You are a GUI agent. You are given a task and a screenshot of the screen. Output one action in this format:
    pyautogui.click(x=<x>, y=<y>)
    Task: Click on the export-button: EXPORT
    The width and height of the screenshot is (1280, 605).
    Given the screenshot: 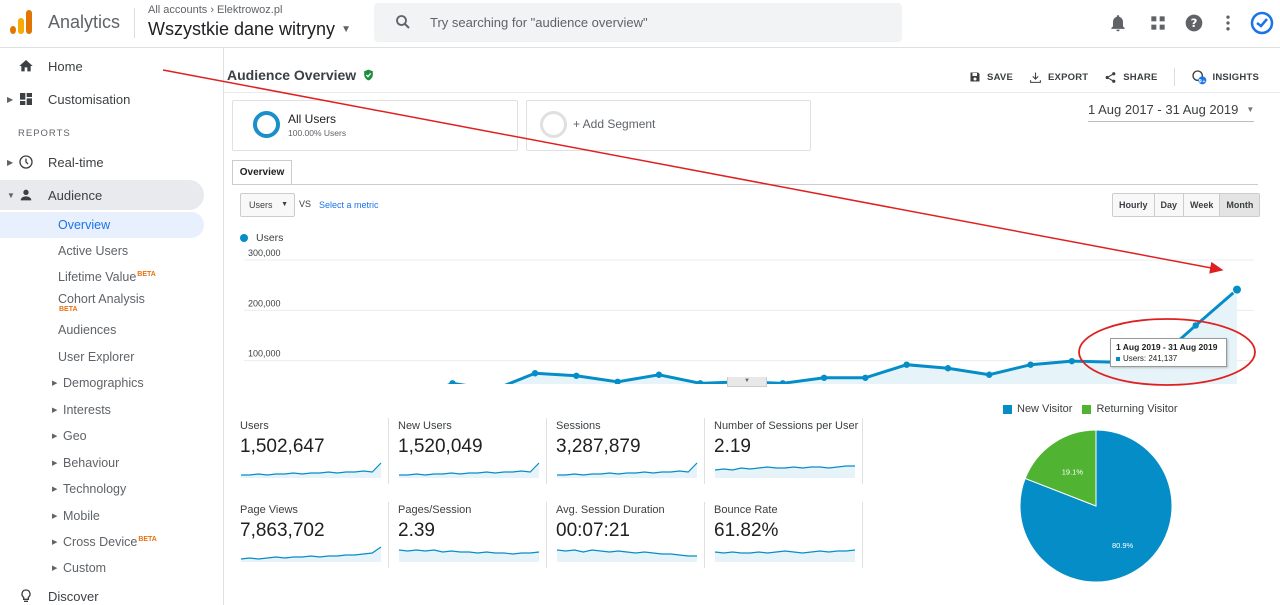 What is the action you would take?
    pyautogui.click(x=1058, y=77)
    